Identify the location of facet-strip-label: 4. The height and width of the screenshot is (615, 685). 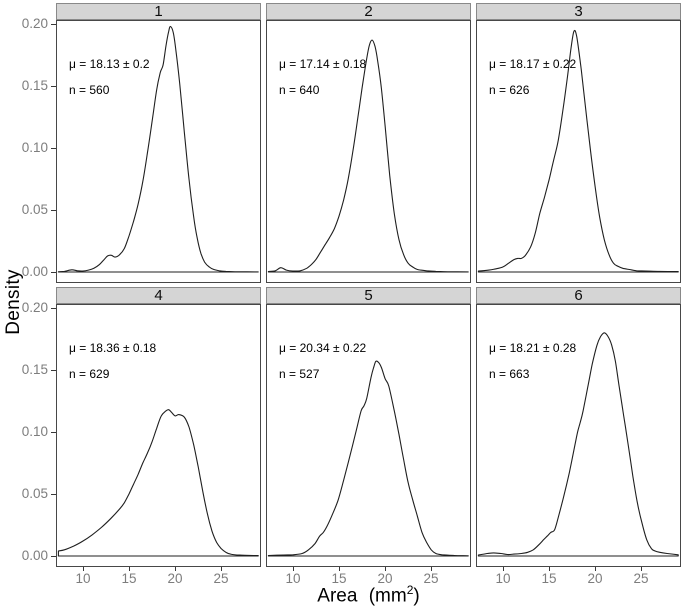
(158, 295).